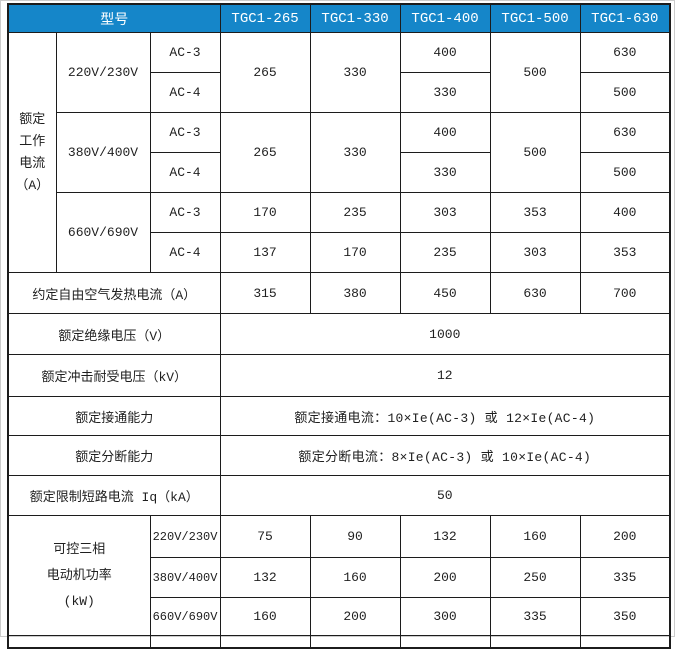  I want to click on value-cell: 353, so click(625, 252).